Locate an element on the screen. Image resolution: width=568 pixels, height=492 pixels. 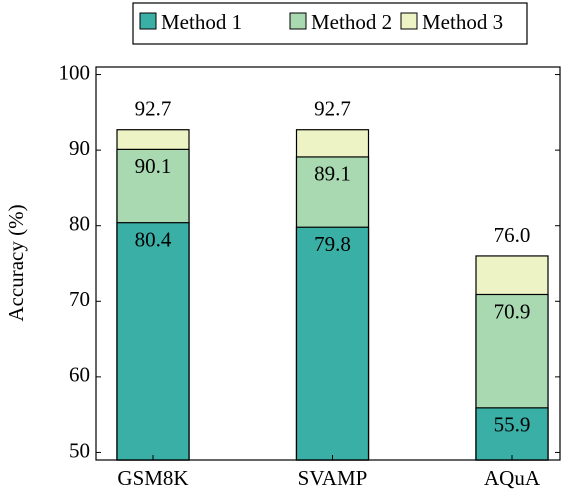
value-label: 80.4 is located at coordinates (153, 240).